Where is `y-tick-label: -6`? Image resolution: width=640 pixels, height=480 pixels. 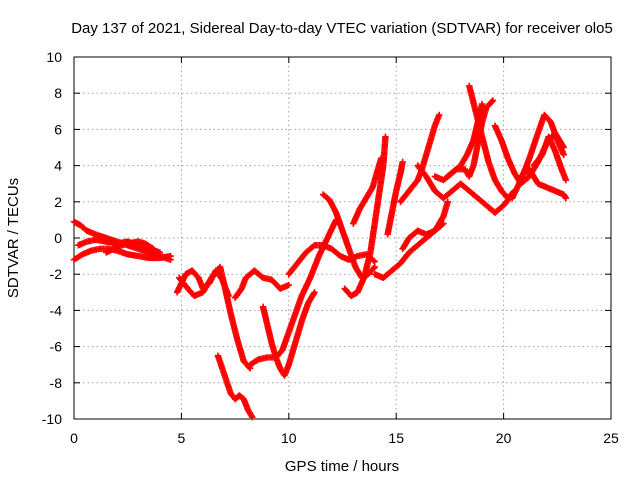
y-tick-label: -6 is located at coordinates (56, 347).